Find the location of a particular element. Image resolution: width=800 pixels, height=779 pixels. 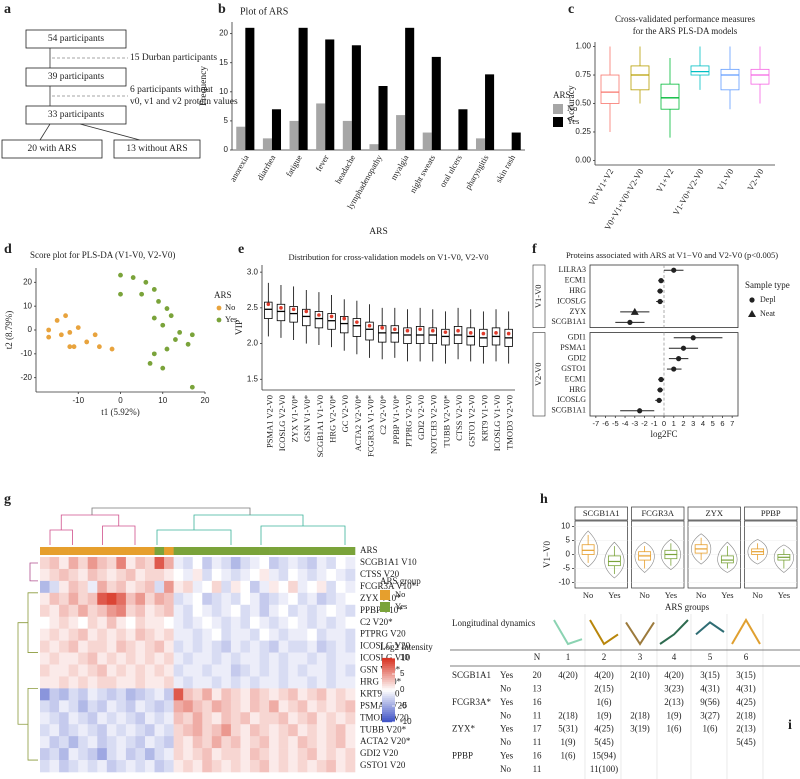

x-tick-label: 3 is located at coordinates (693, 423).